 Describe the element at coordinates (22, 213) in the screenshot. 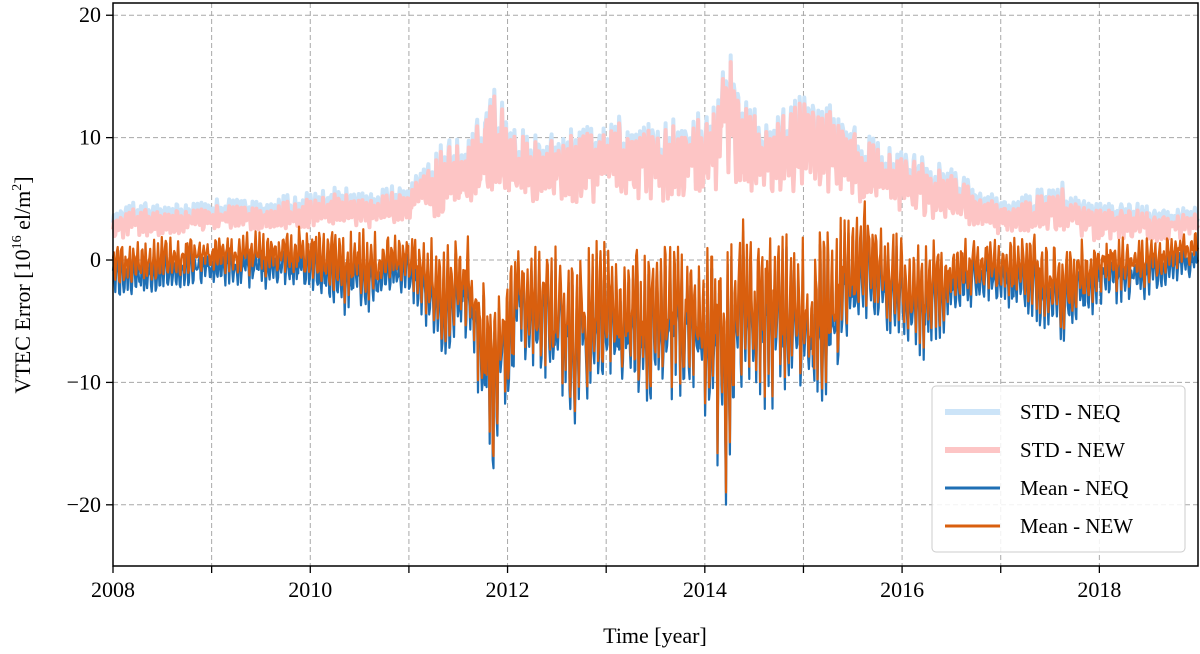

I see `y-axis-label-mid: el/m` at that location.